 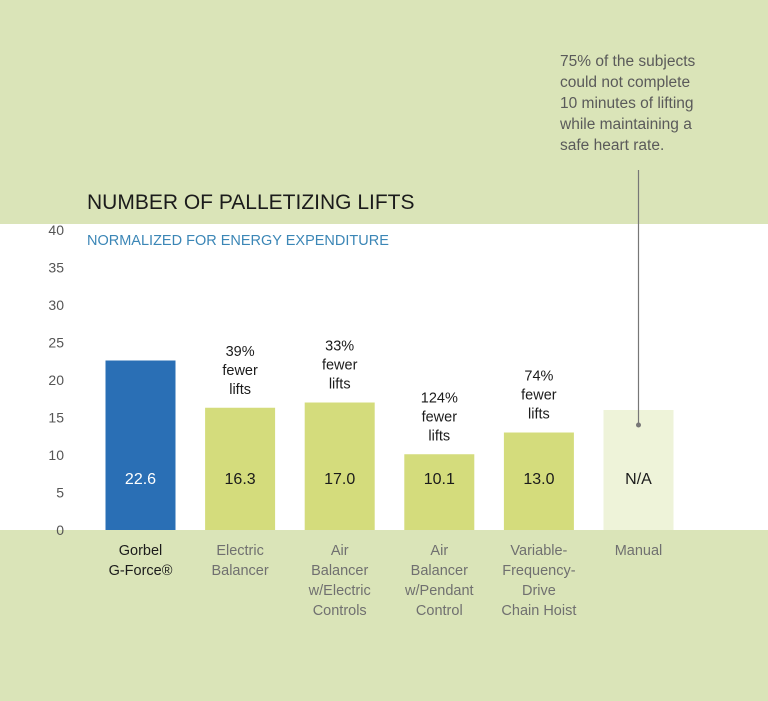 What do you see at coordinates (339, 581) in the screenshot?
I see `x-tick-label: Air Balancer w/Electric Controls` at bounding box center [339, 581].